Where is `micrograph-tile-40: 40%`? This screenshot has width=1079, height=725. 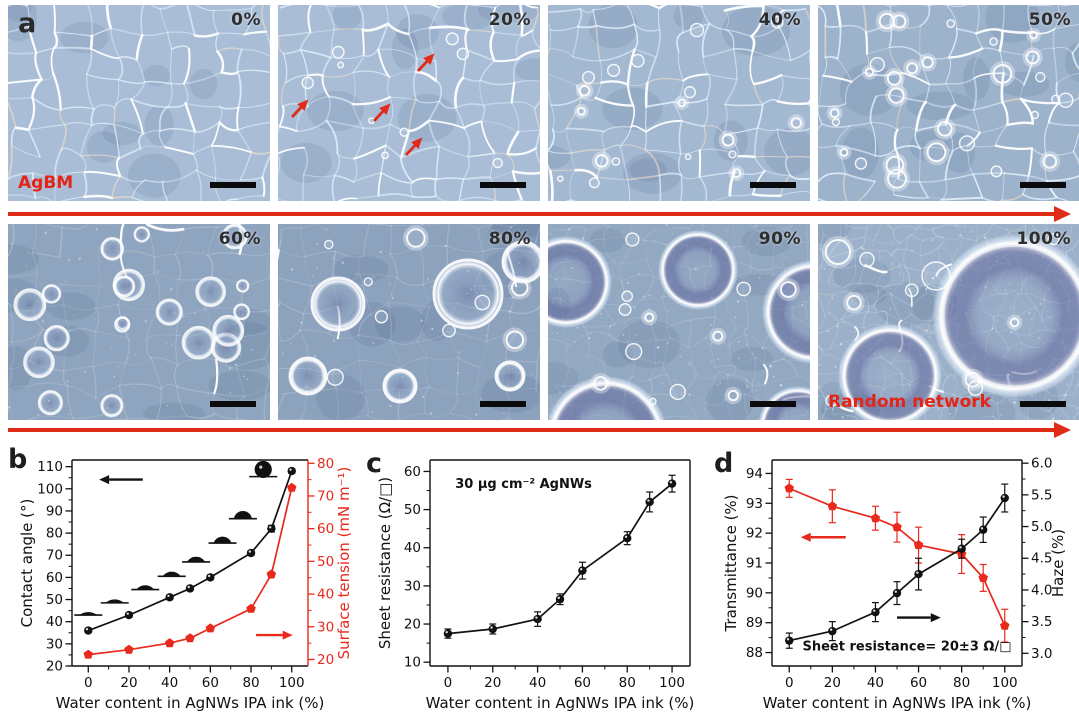 micrograph-tile-40: 40% is located at coordinates (679, 103).